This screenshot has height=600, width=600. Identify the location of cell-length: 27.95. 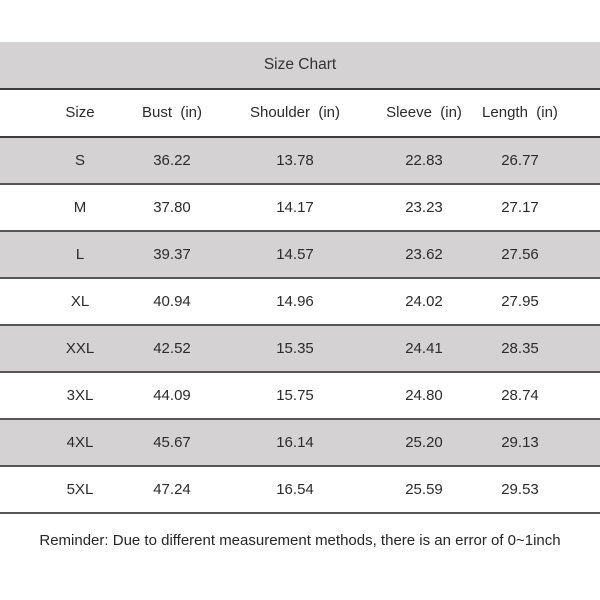
(520, 301).